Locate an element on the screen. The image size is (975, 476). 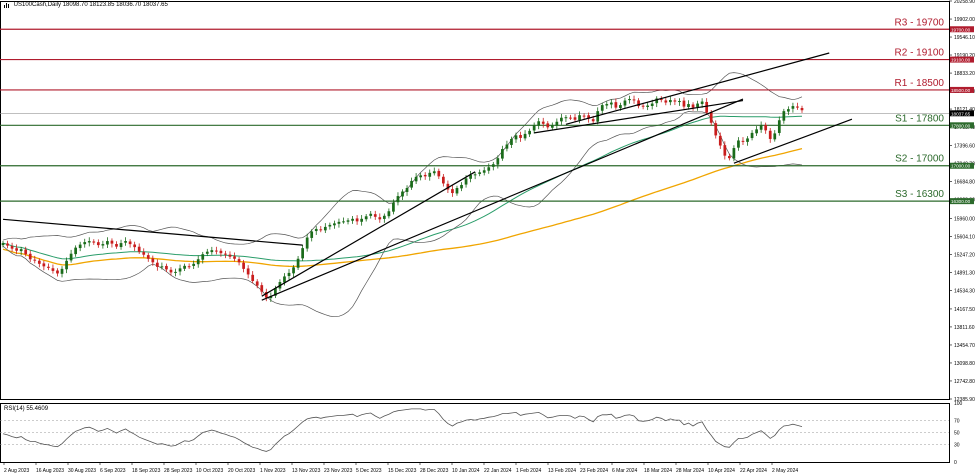
level-label: S3 - 16300 is located at coordinates (919, 194).